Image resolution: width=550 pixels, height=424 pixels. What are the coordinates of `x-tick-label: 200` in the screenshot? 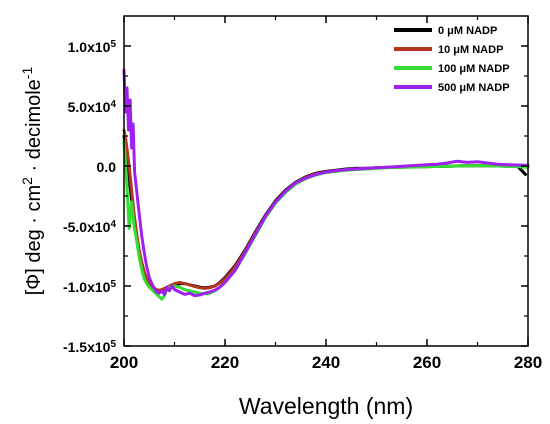 It's located at (124, 362).